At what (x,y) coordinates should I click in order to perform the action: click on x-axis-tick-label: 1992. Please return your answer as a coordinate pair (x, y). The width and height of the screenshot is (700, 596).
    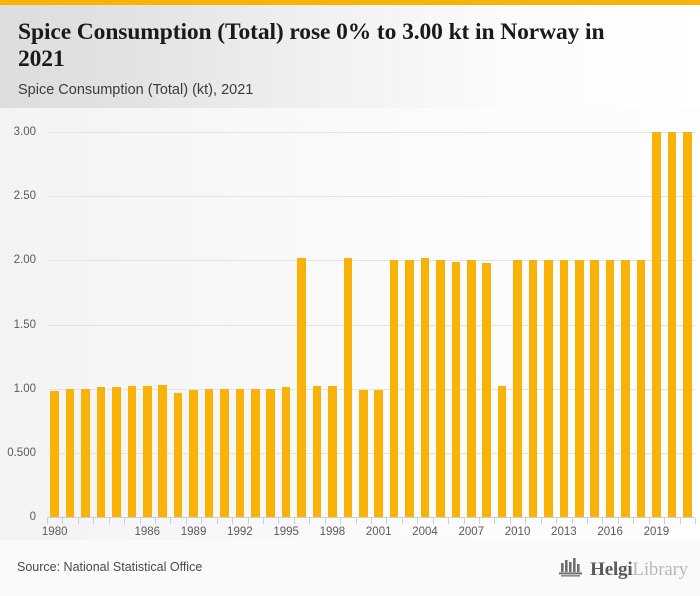
    Looking at the image, I should click on (240, 532).